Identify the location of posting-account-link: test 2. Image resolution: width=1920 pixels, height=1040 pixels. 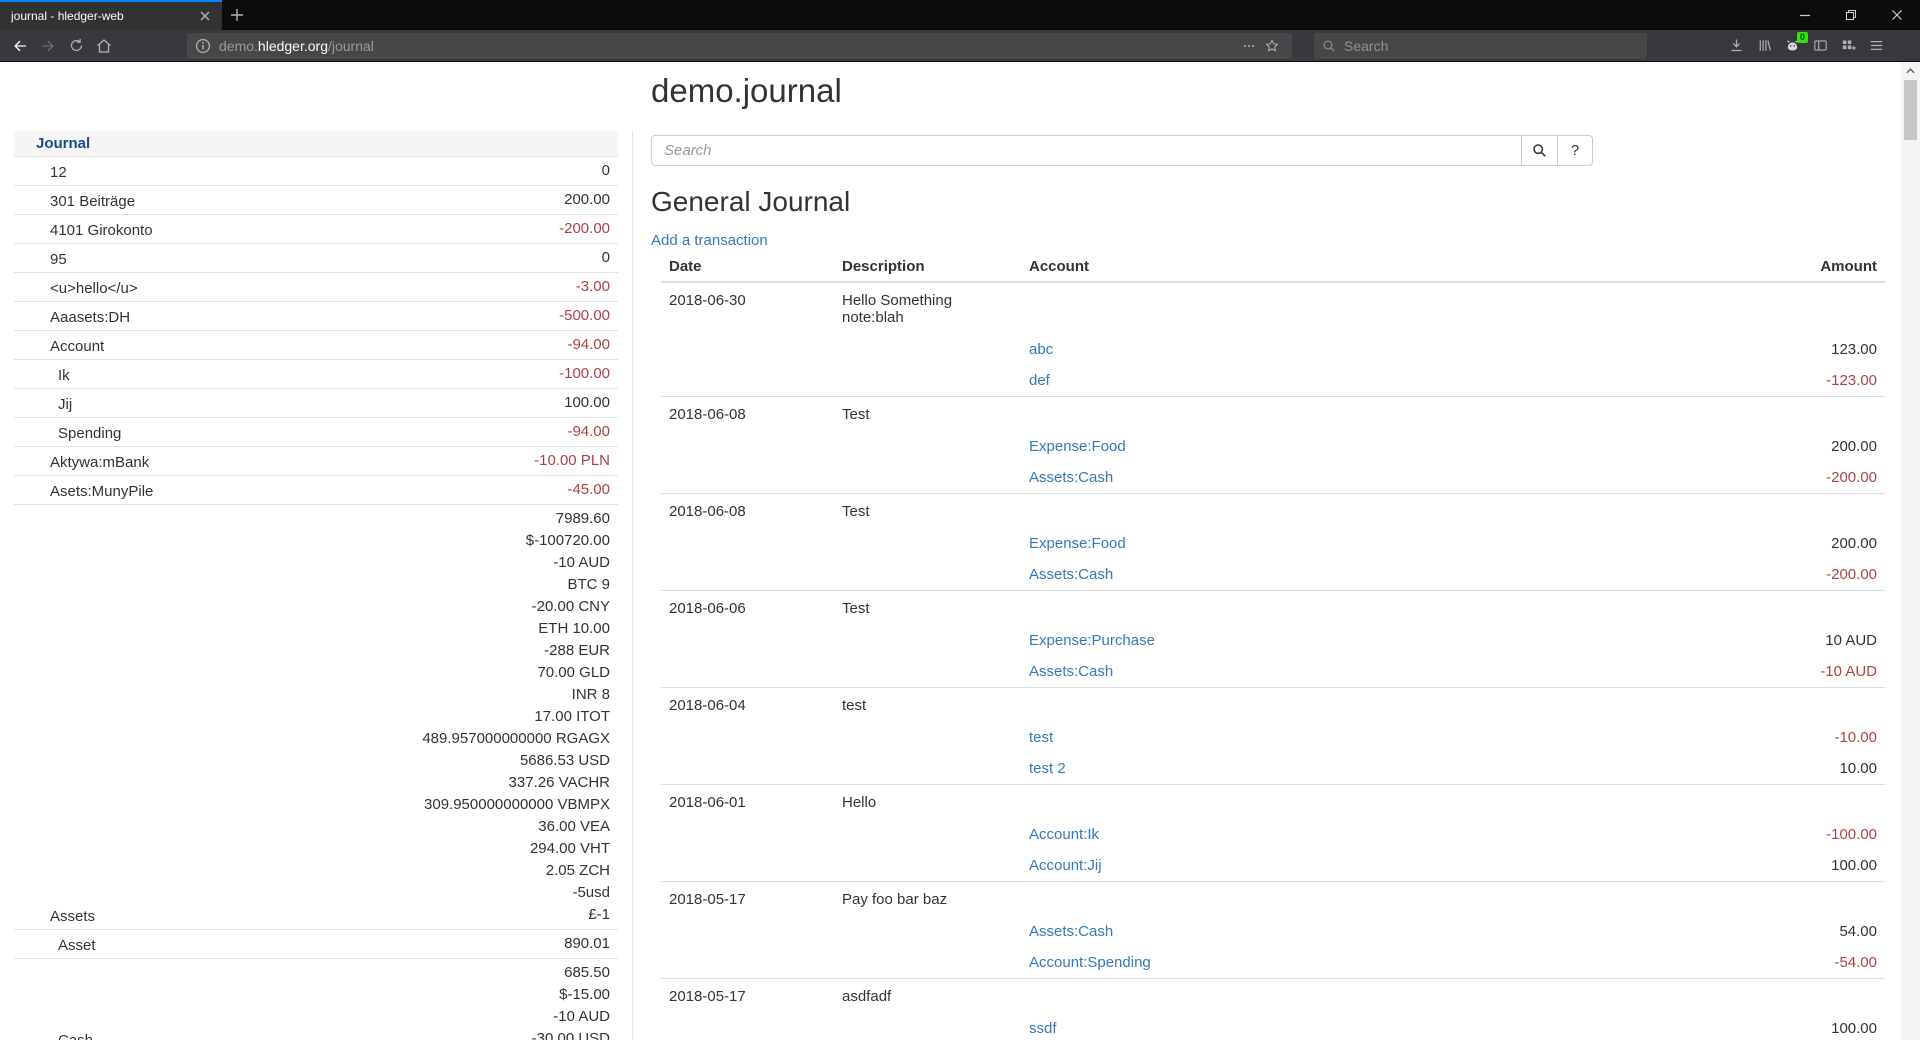
(1047, 768).